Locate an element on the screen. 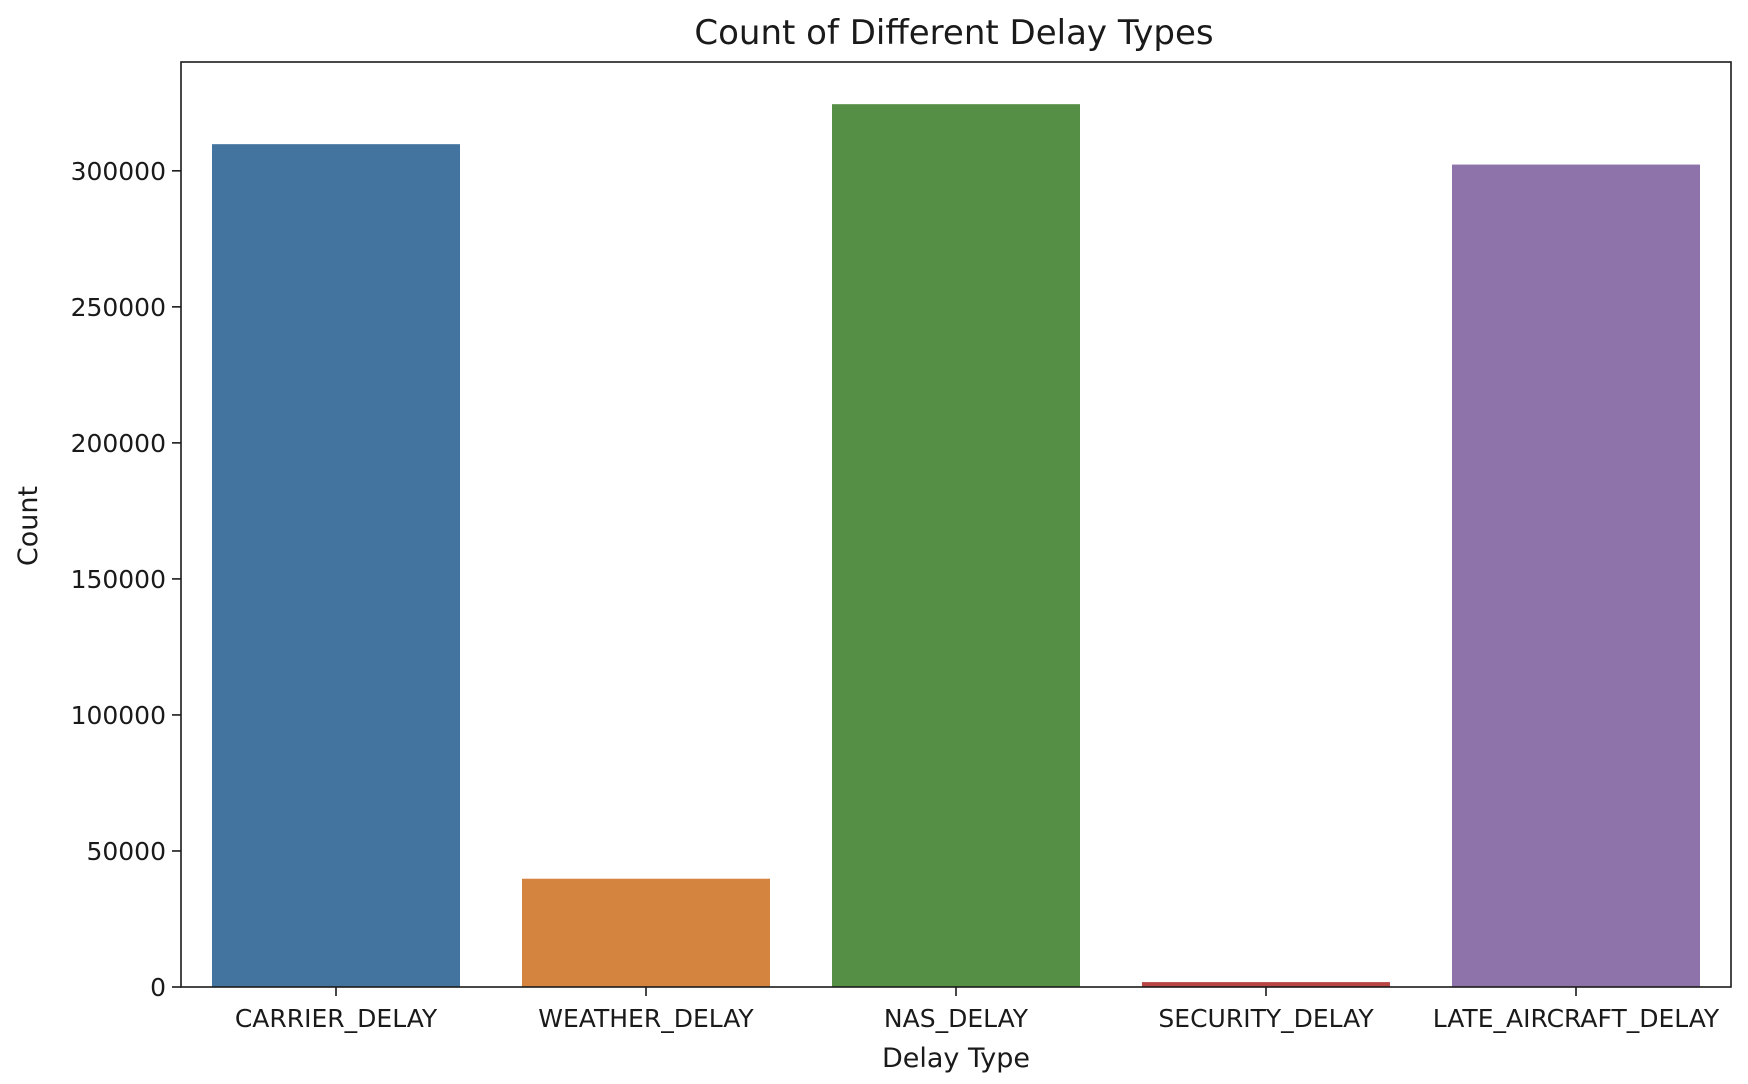  bar-security-delay is located at coordinates (1266, 984).